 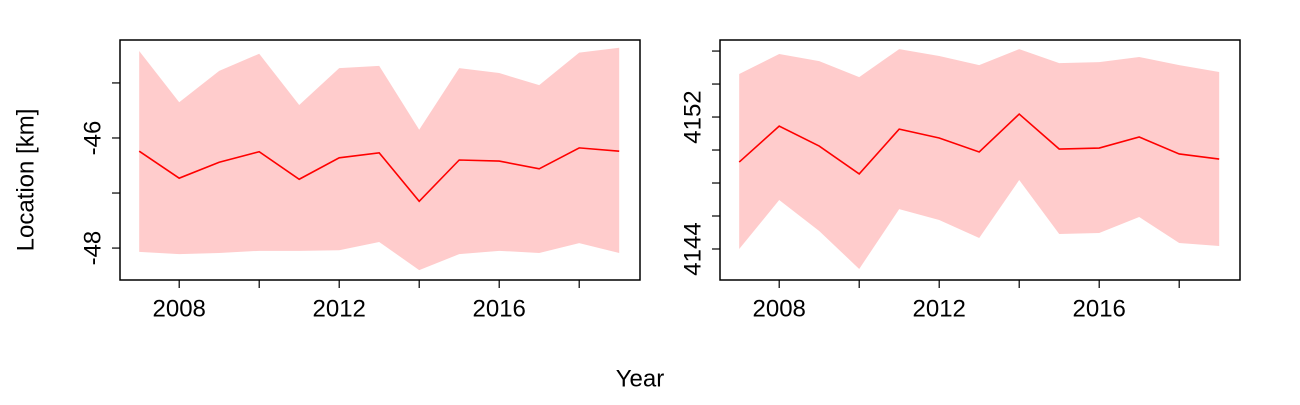 I want to click on y-axis-label: Location [km], so click(x=25, y=180).